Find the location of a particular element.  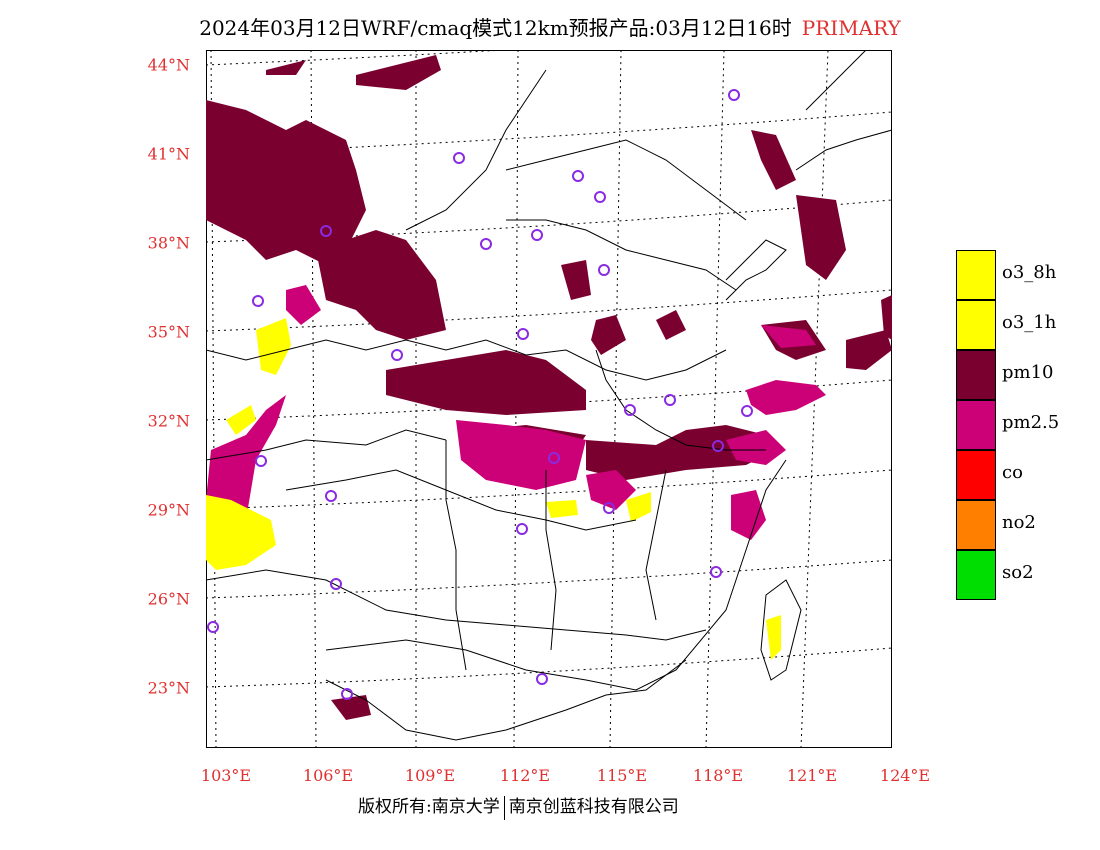

lat-label-44: 44°N is located at coordinates (168, 65).